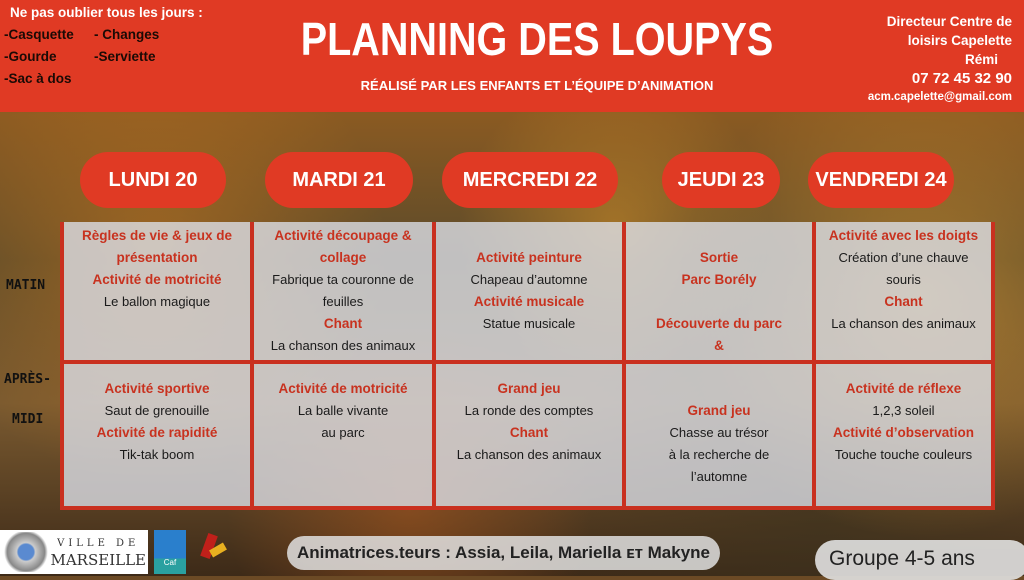  What do you see at coordinates (157, 454) in the screenshot?
I see `activity-detail: Tik-tak boom` at bounding box center [157, 454].